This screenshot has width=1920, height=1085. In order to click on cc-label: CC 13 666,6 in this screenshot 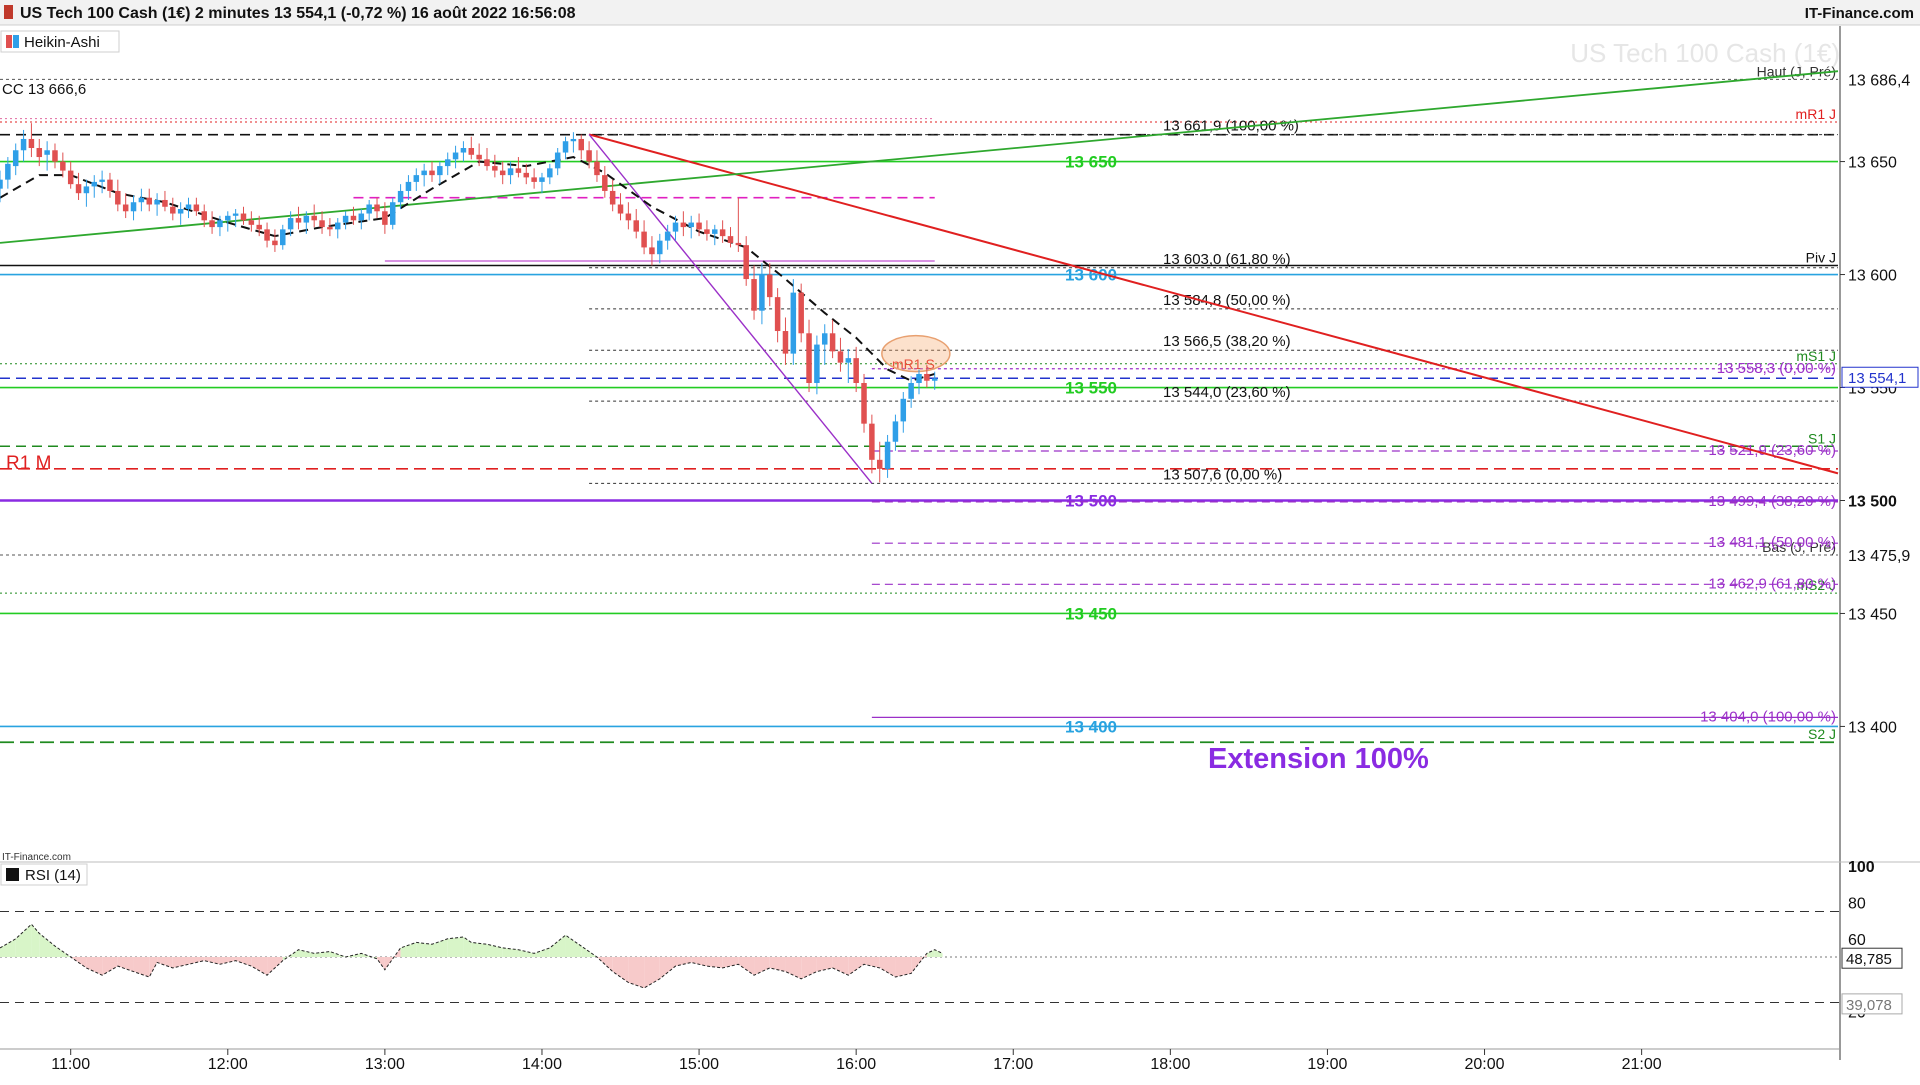, I will do `click(44, 89)`.